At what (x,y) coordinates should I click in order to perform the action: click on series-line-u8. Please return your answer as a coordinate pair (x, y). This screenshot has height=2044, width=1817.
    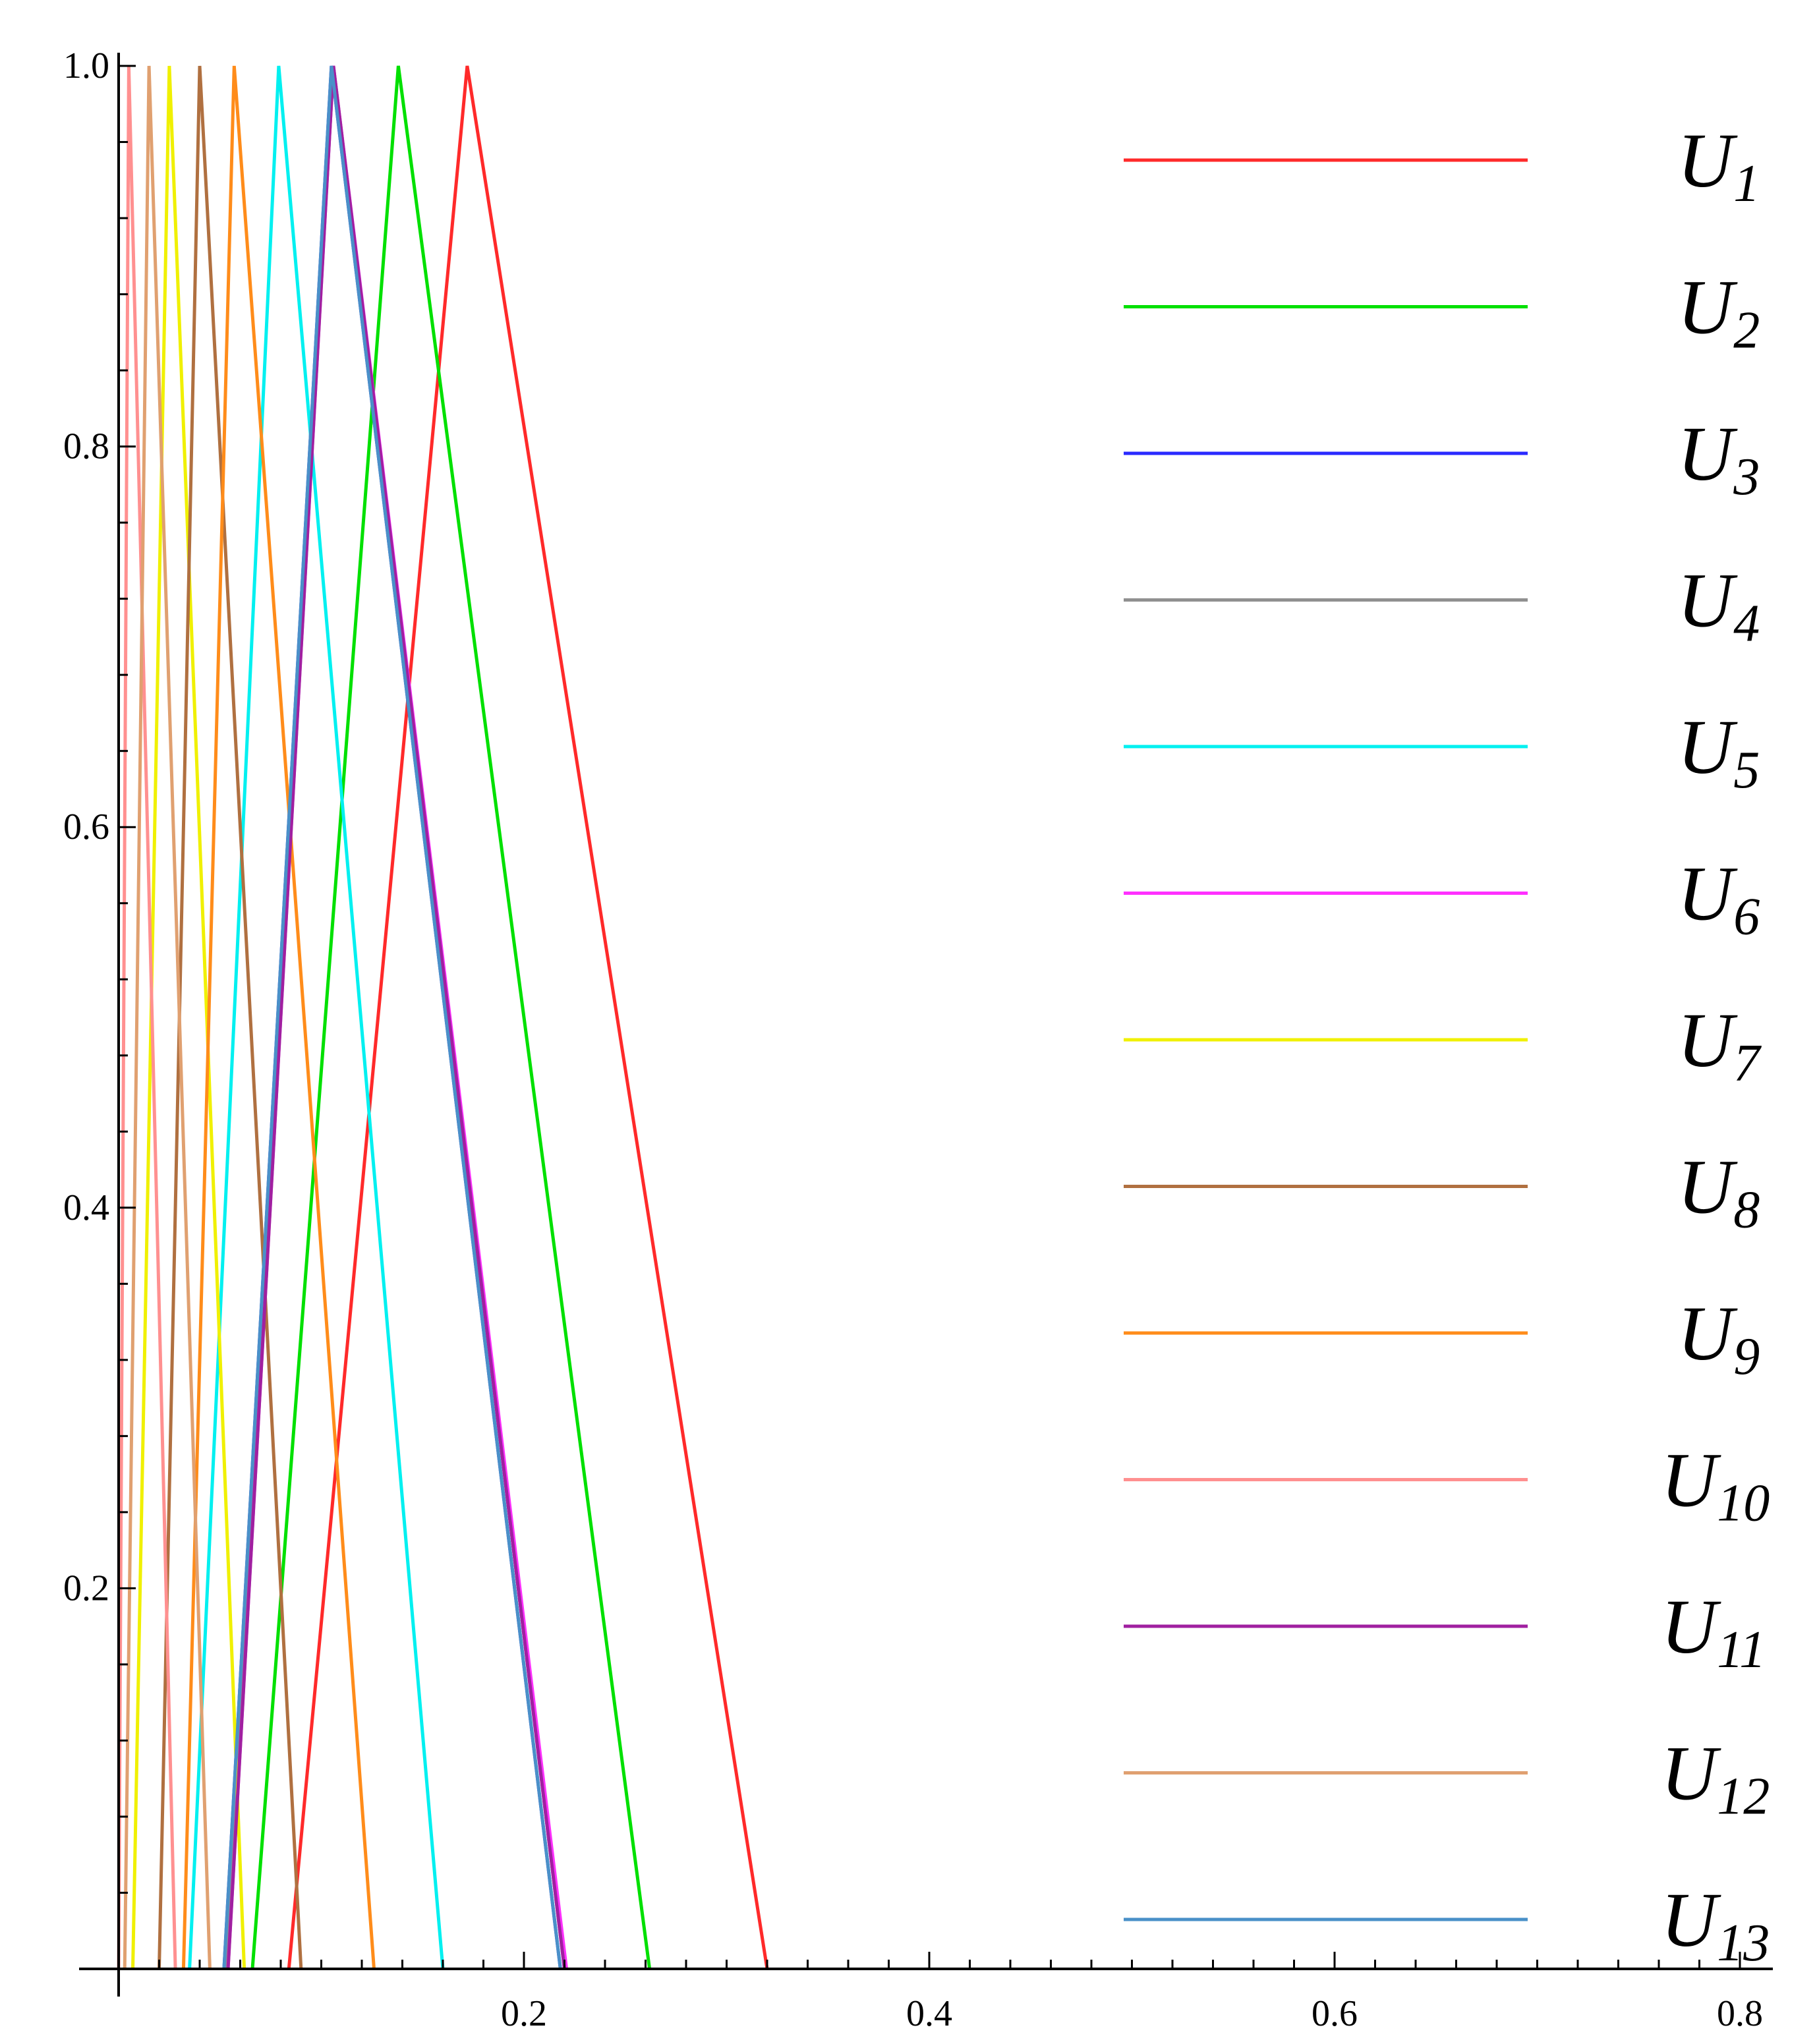
    Looking at the image, I should click on (231, 1017).